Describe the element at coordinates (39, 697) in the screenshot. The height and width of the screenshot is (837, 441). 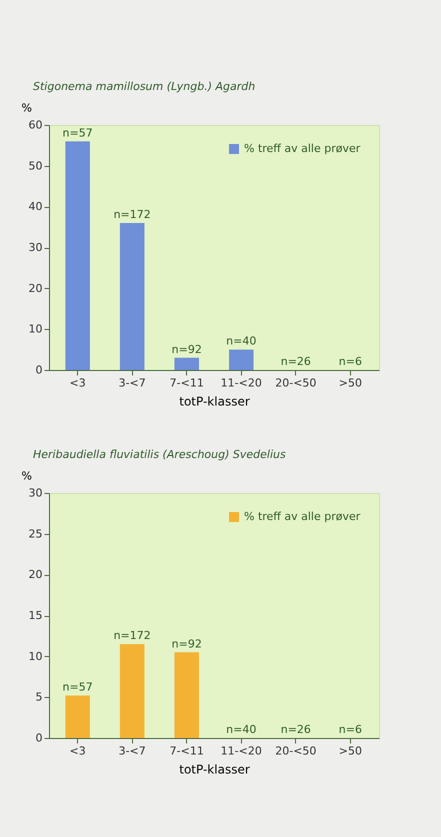
I see `y-tick-label: 5` at that location.